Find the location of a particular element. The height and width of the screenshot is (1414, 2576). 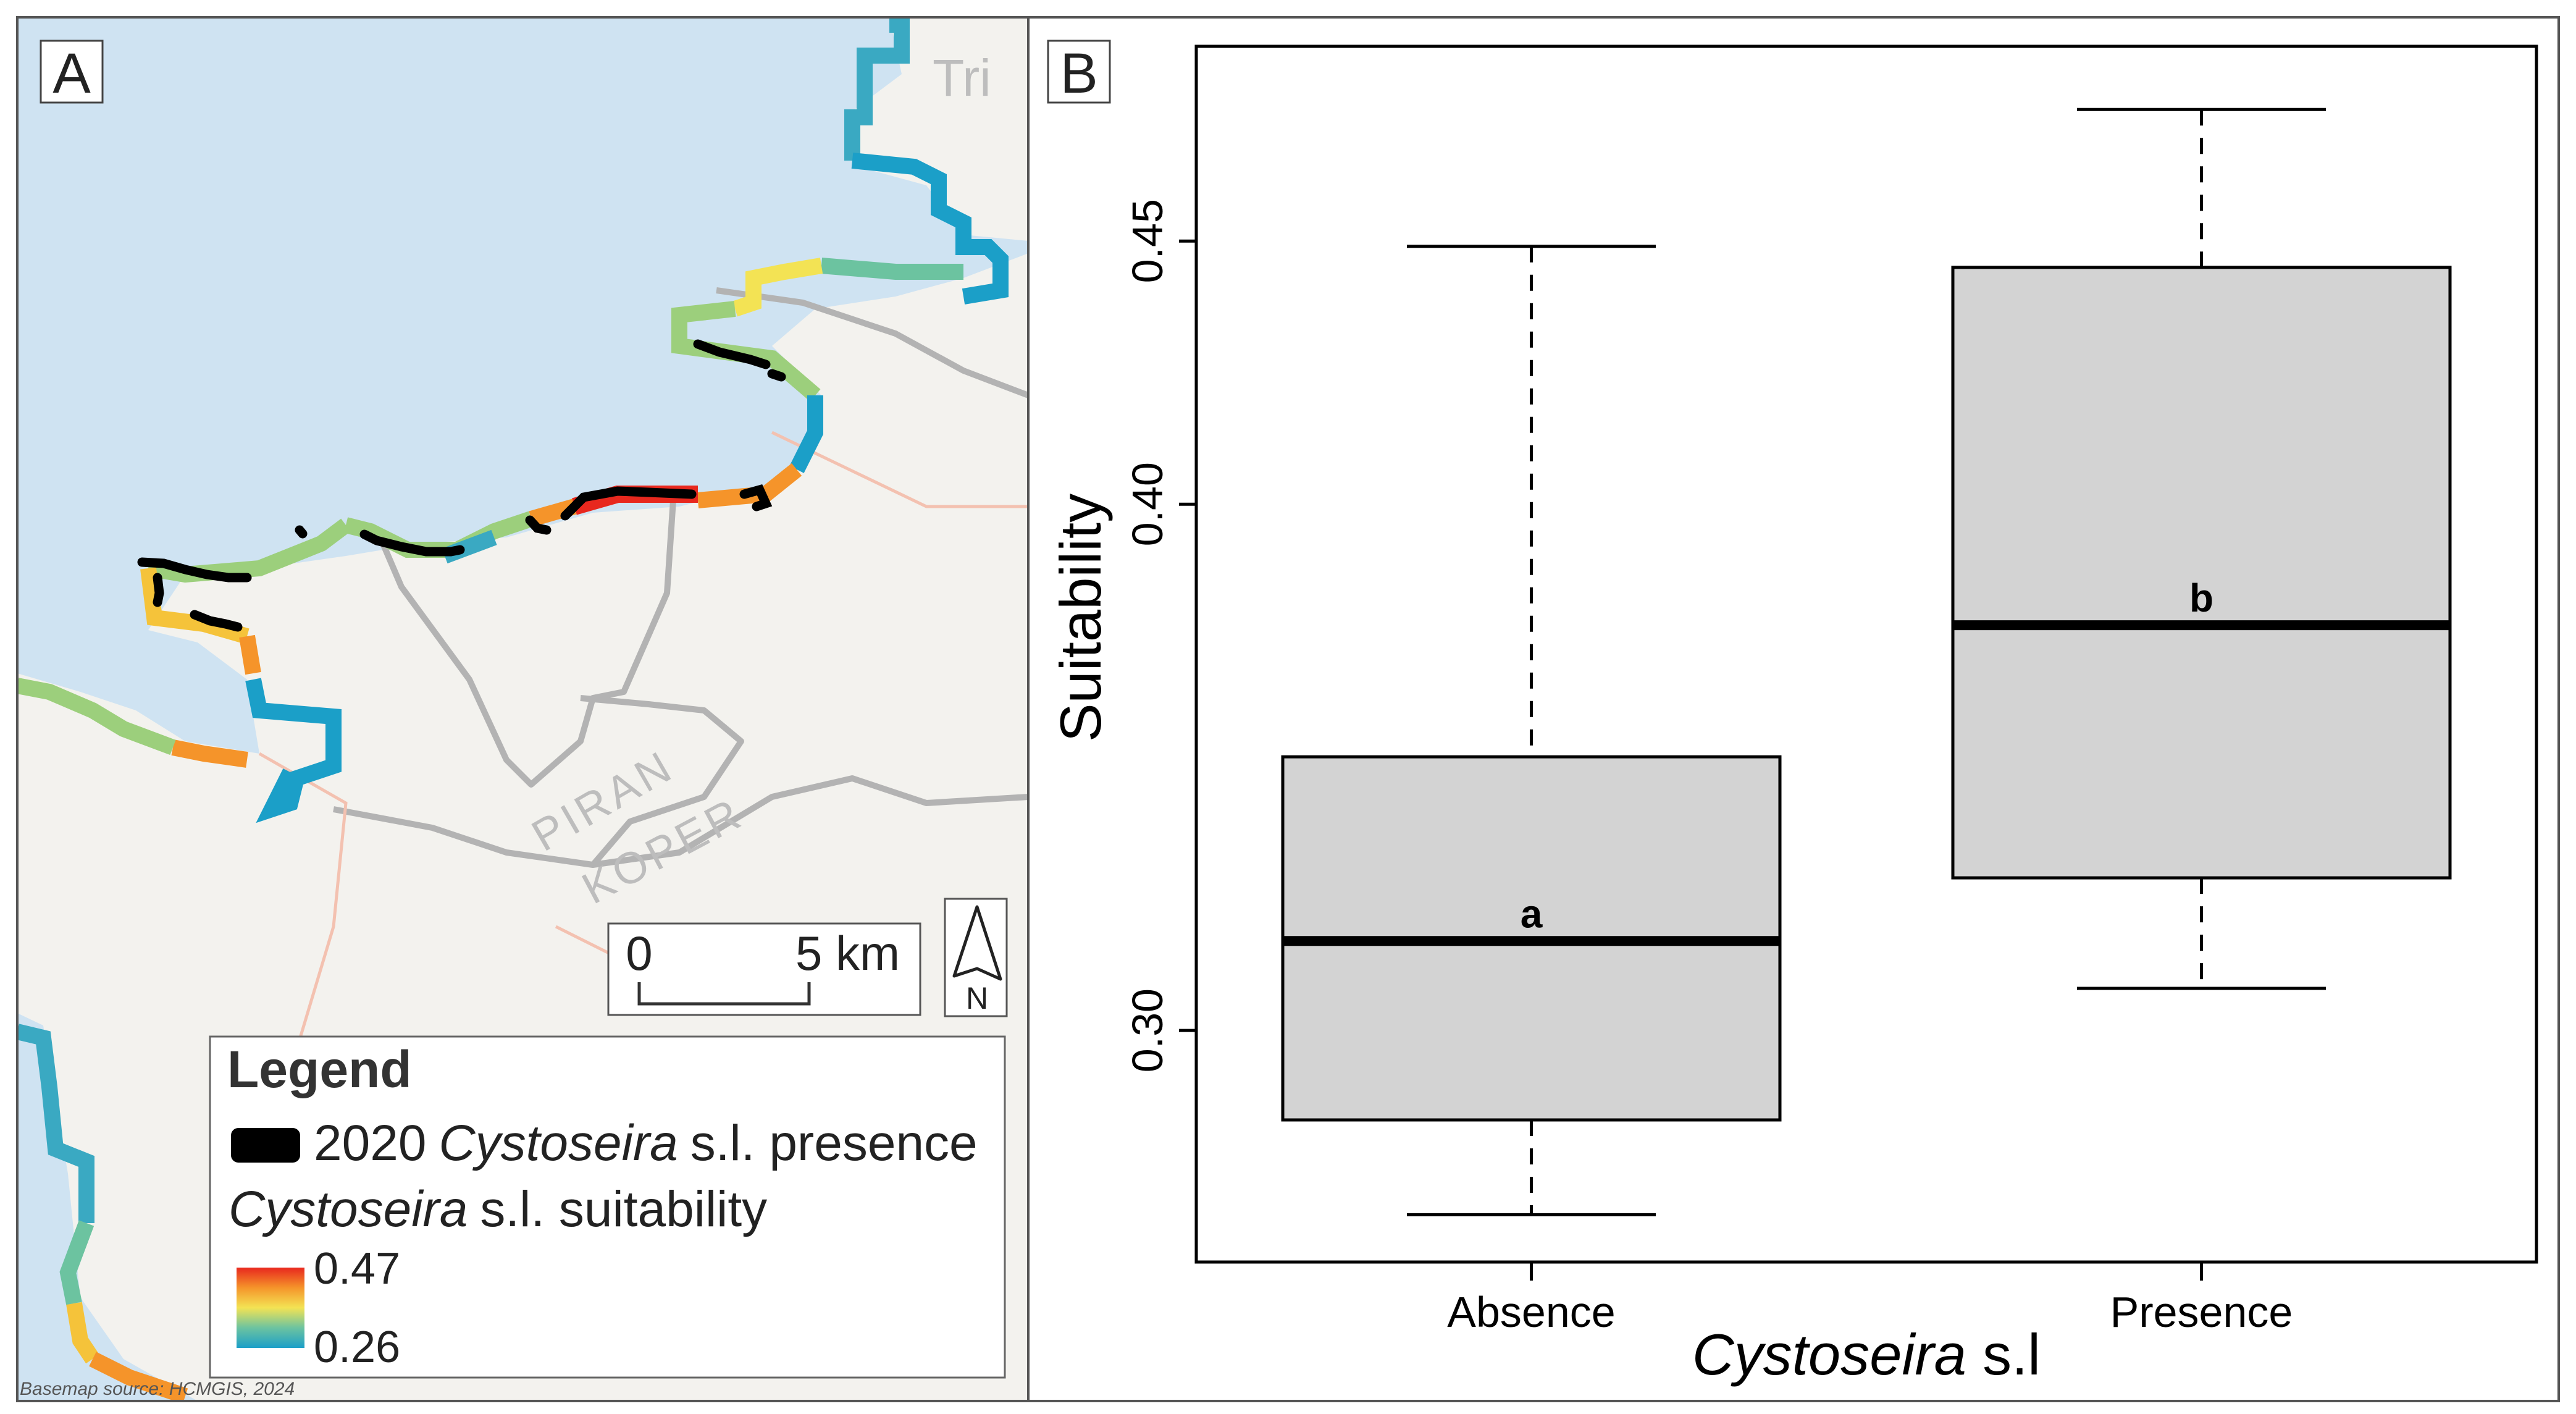

legend-gradient is located at coordinates (270, 1308).